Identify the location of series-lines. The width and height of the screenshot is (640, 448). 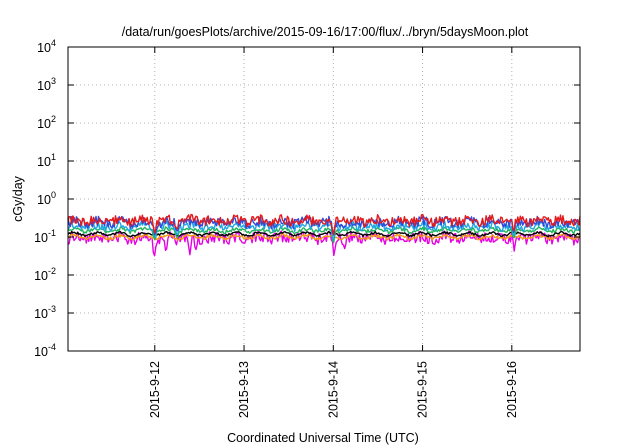
(324, 235).